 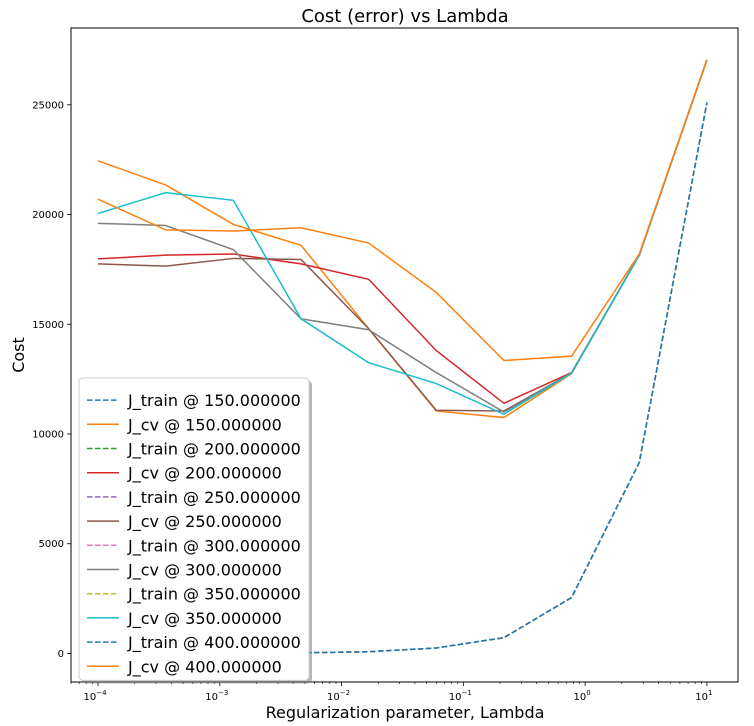 What do you see at coordinates (48, 105) in the screenshot?
I see `y-tick-label: 25000` at bounding box center [48, 105].